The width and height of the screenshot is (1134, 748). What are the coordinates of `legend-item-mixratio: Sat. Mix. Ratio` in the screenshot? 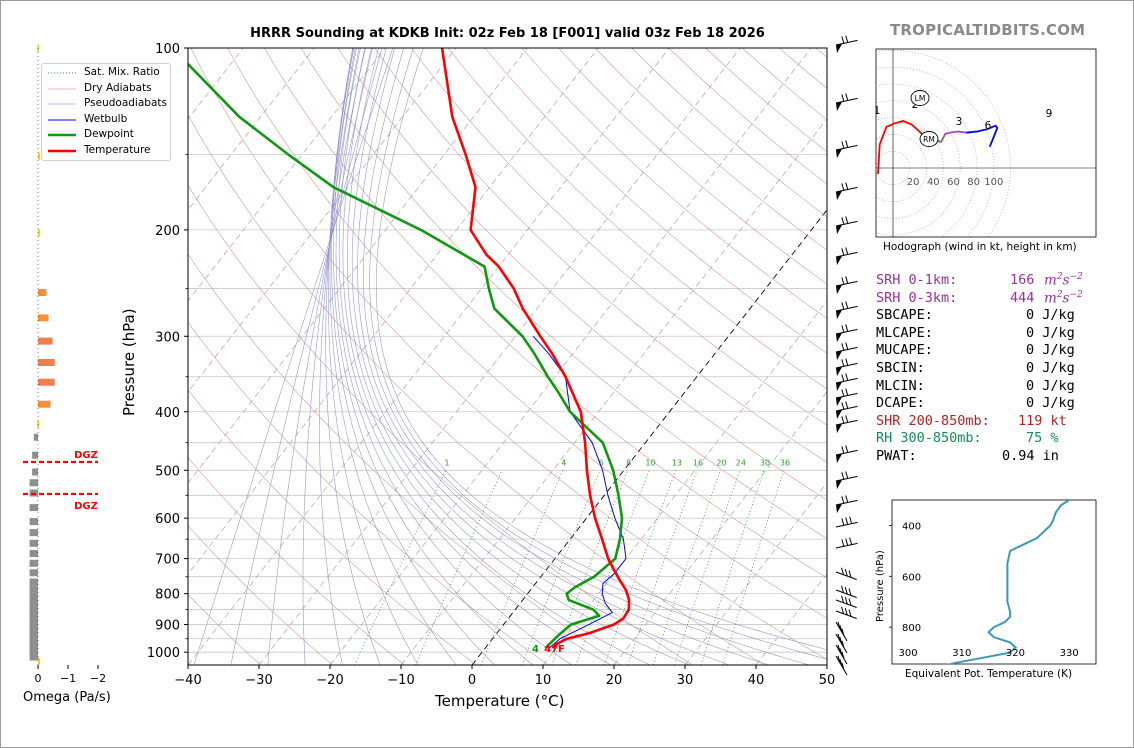 It's located at (110, 73).